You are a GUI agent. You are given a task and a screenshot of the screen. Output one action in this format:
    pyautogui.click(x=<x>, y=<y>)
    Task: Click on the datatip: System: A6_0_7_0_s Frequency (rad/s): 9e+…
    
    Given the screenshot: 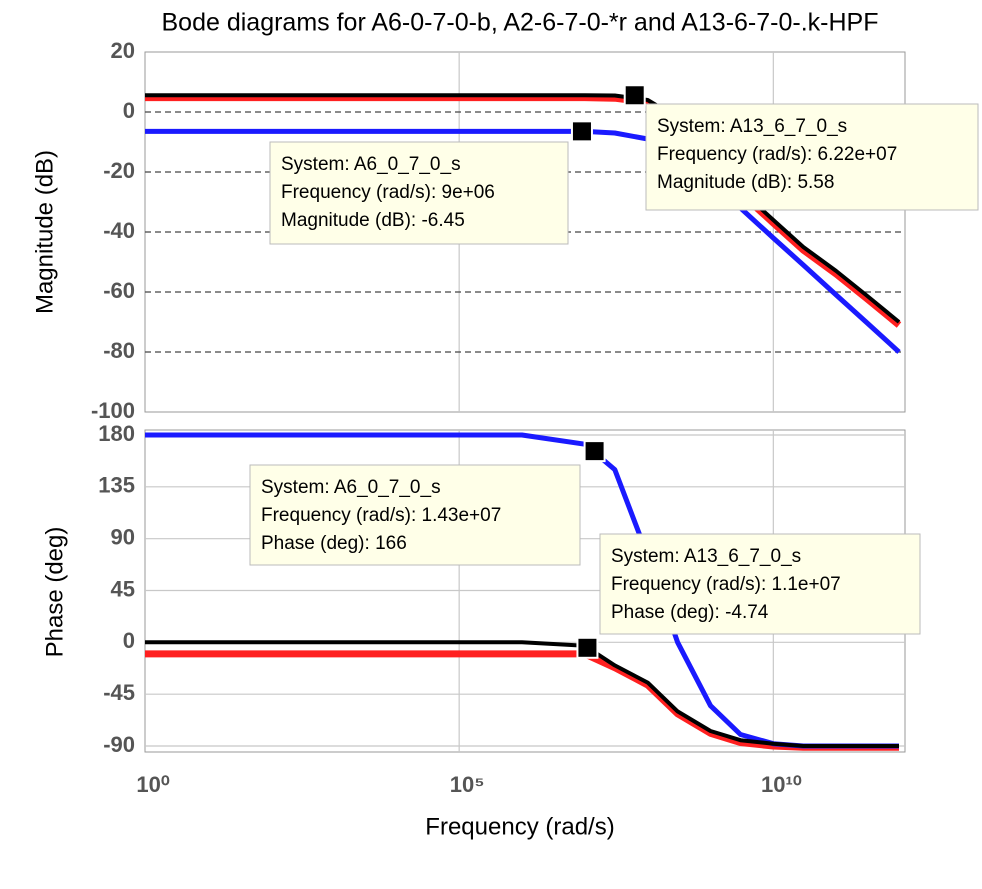 What is the action you would take?
    pyautogui.click(x=419, y=193)
    